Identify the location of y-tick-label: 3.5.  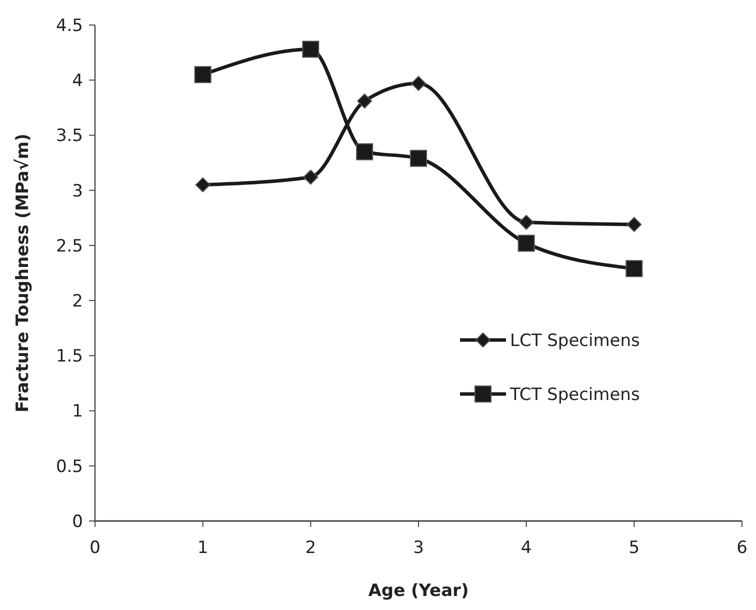
(69, 136).